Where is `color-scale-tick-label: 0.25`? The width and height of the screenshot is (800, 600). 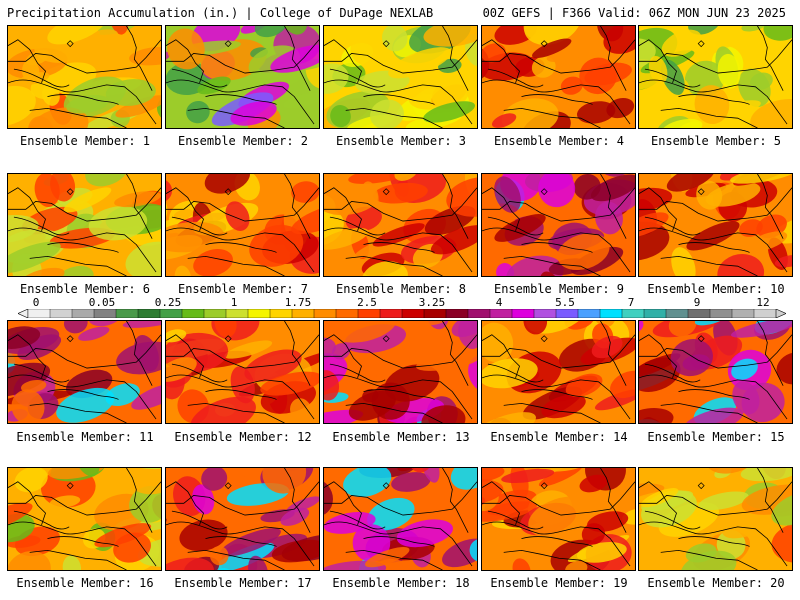
color-scale-tick-label: 0.25 is located at coordinates (168, 302).